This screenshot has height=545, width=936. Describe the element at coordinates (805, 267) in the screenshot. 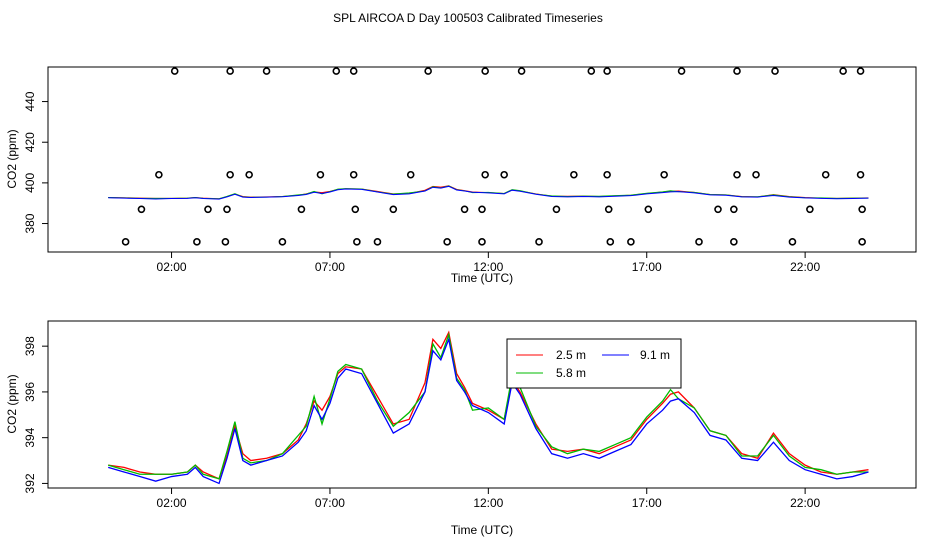

I see `top-x-tick-label: 22:00` at that location.